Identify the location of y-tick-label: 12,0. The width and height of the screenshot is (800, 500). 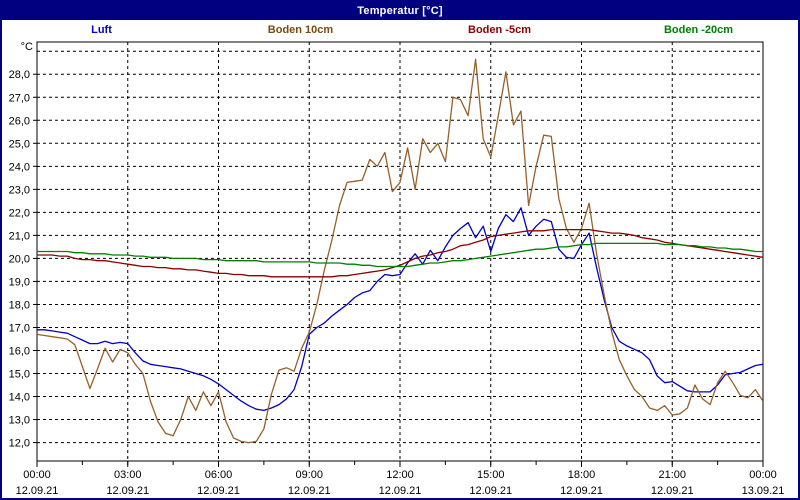
(19, 444).